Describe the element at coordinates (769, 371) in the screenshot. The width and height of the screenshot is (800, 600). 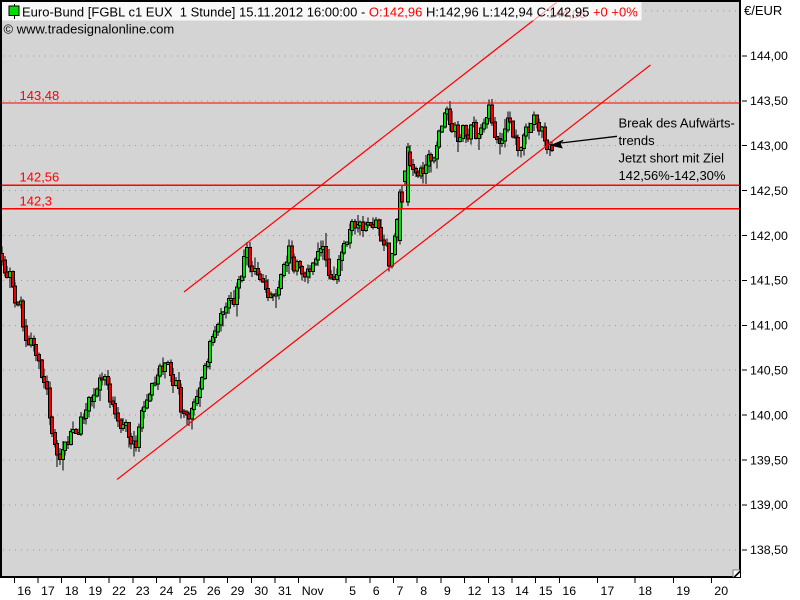
I see `svg-text: 140,50` at that location.